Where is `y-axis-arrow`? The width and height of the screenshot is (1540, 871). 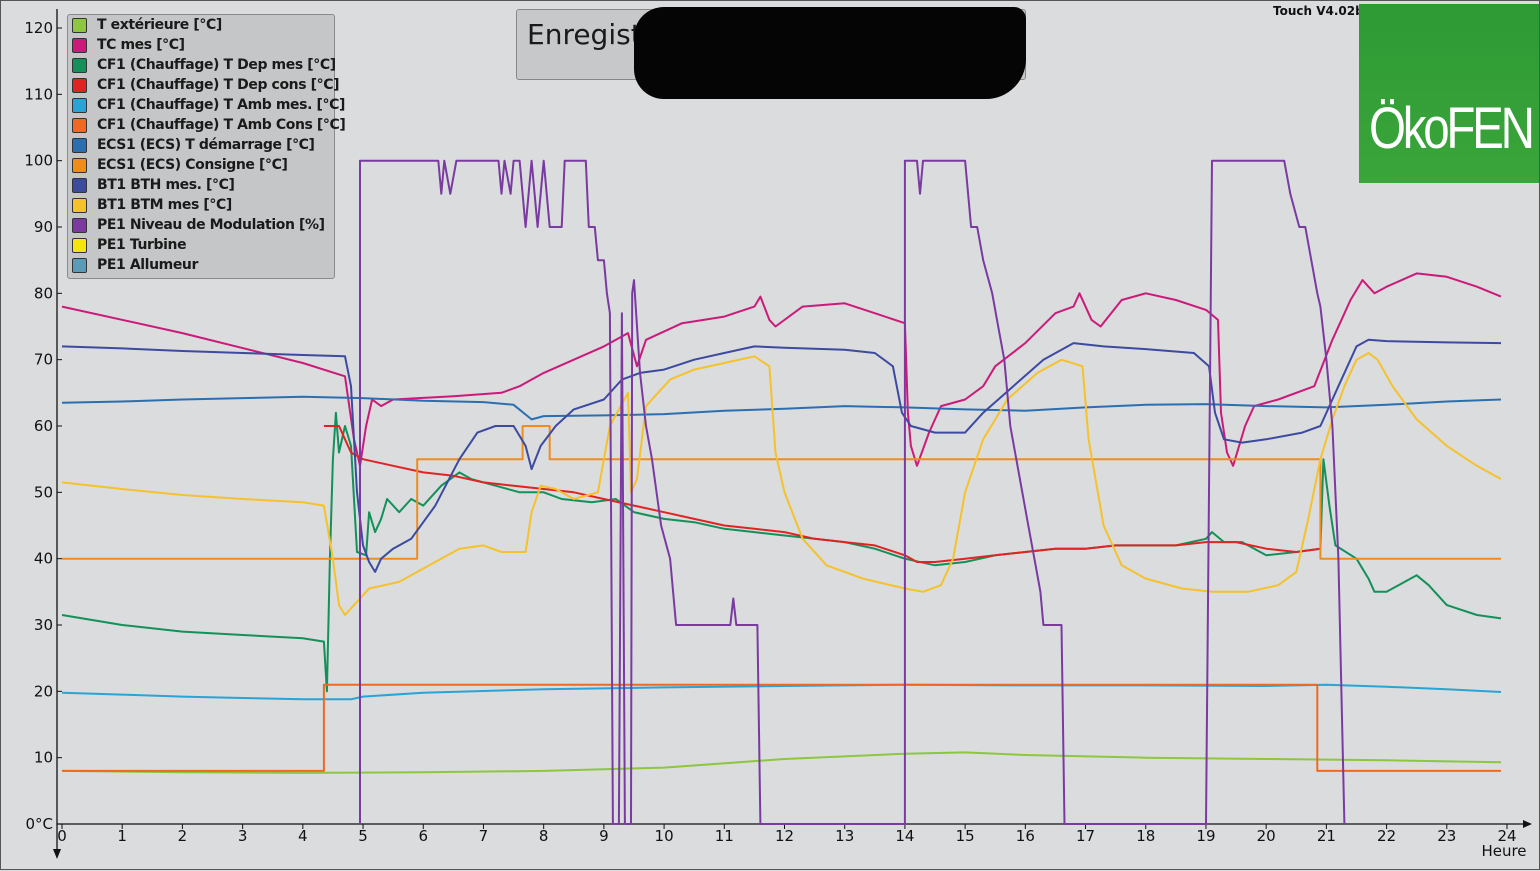 y-axis-arrow is located at coordinates (57, 854).